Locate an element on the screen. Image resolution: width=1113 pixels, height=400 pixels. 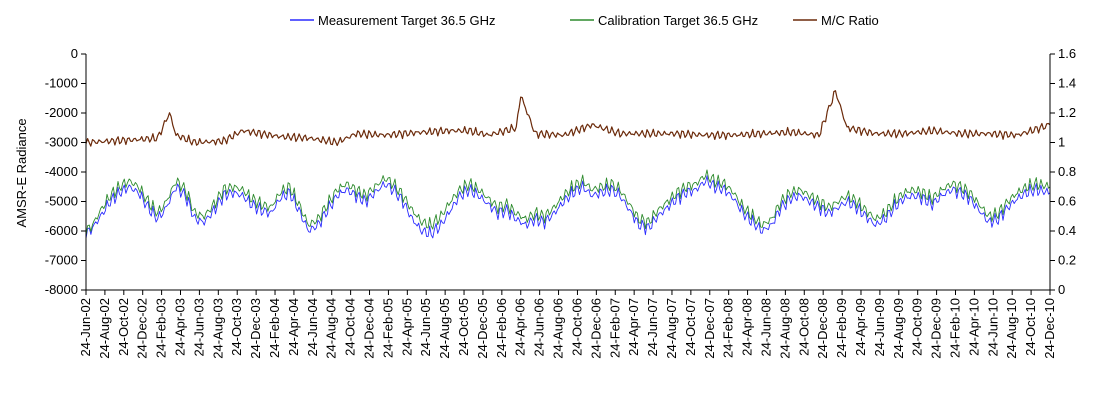
x-tick-label: 24-Feb-06 is located at coordinates (501, 328).